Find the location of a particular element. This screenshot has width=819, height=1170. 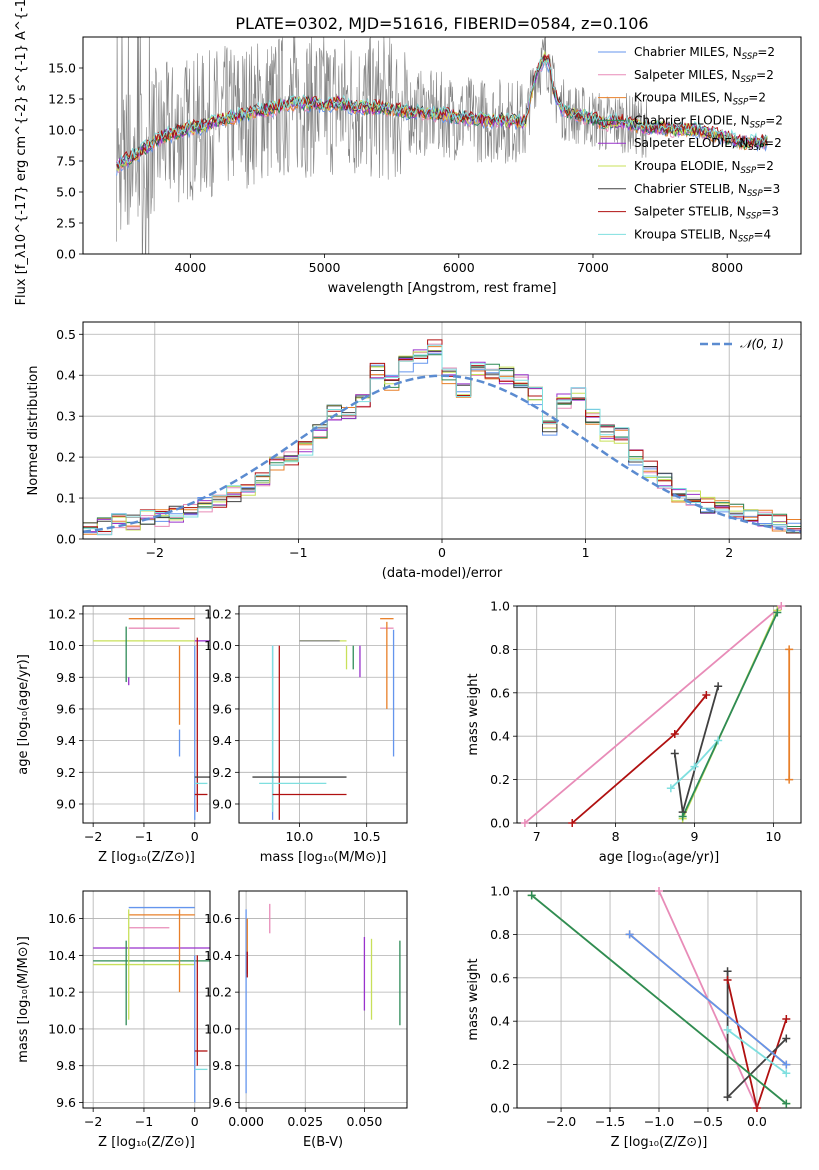

y-tick-label: 0.2 is located at coordinates (500, 779).